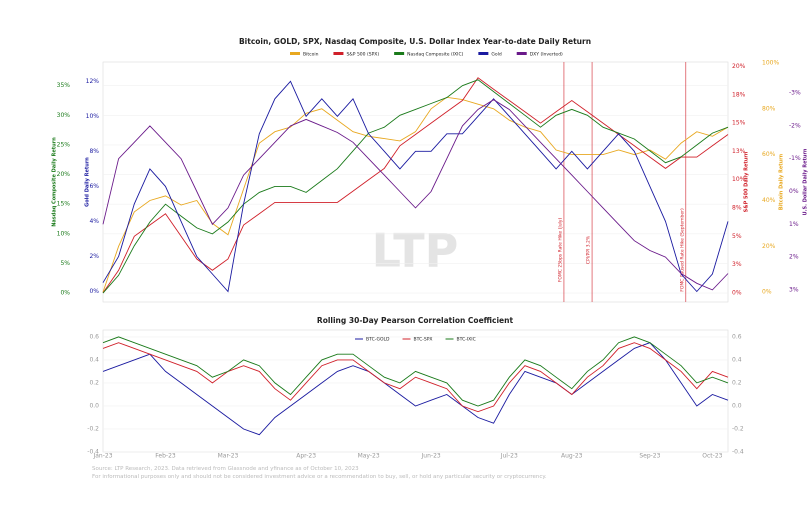 This screenshot has height=507, width=811. I want to click on x-tick-label: Feb-23, so click(165, 456).